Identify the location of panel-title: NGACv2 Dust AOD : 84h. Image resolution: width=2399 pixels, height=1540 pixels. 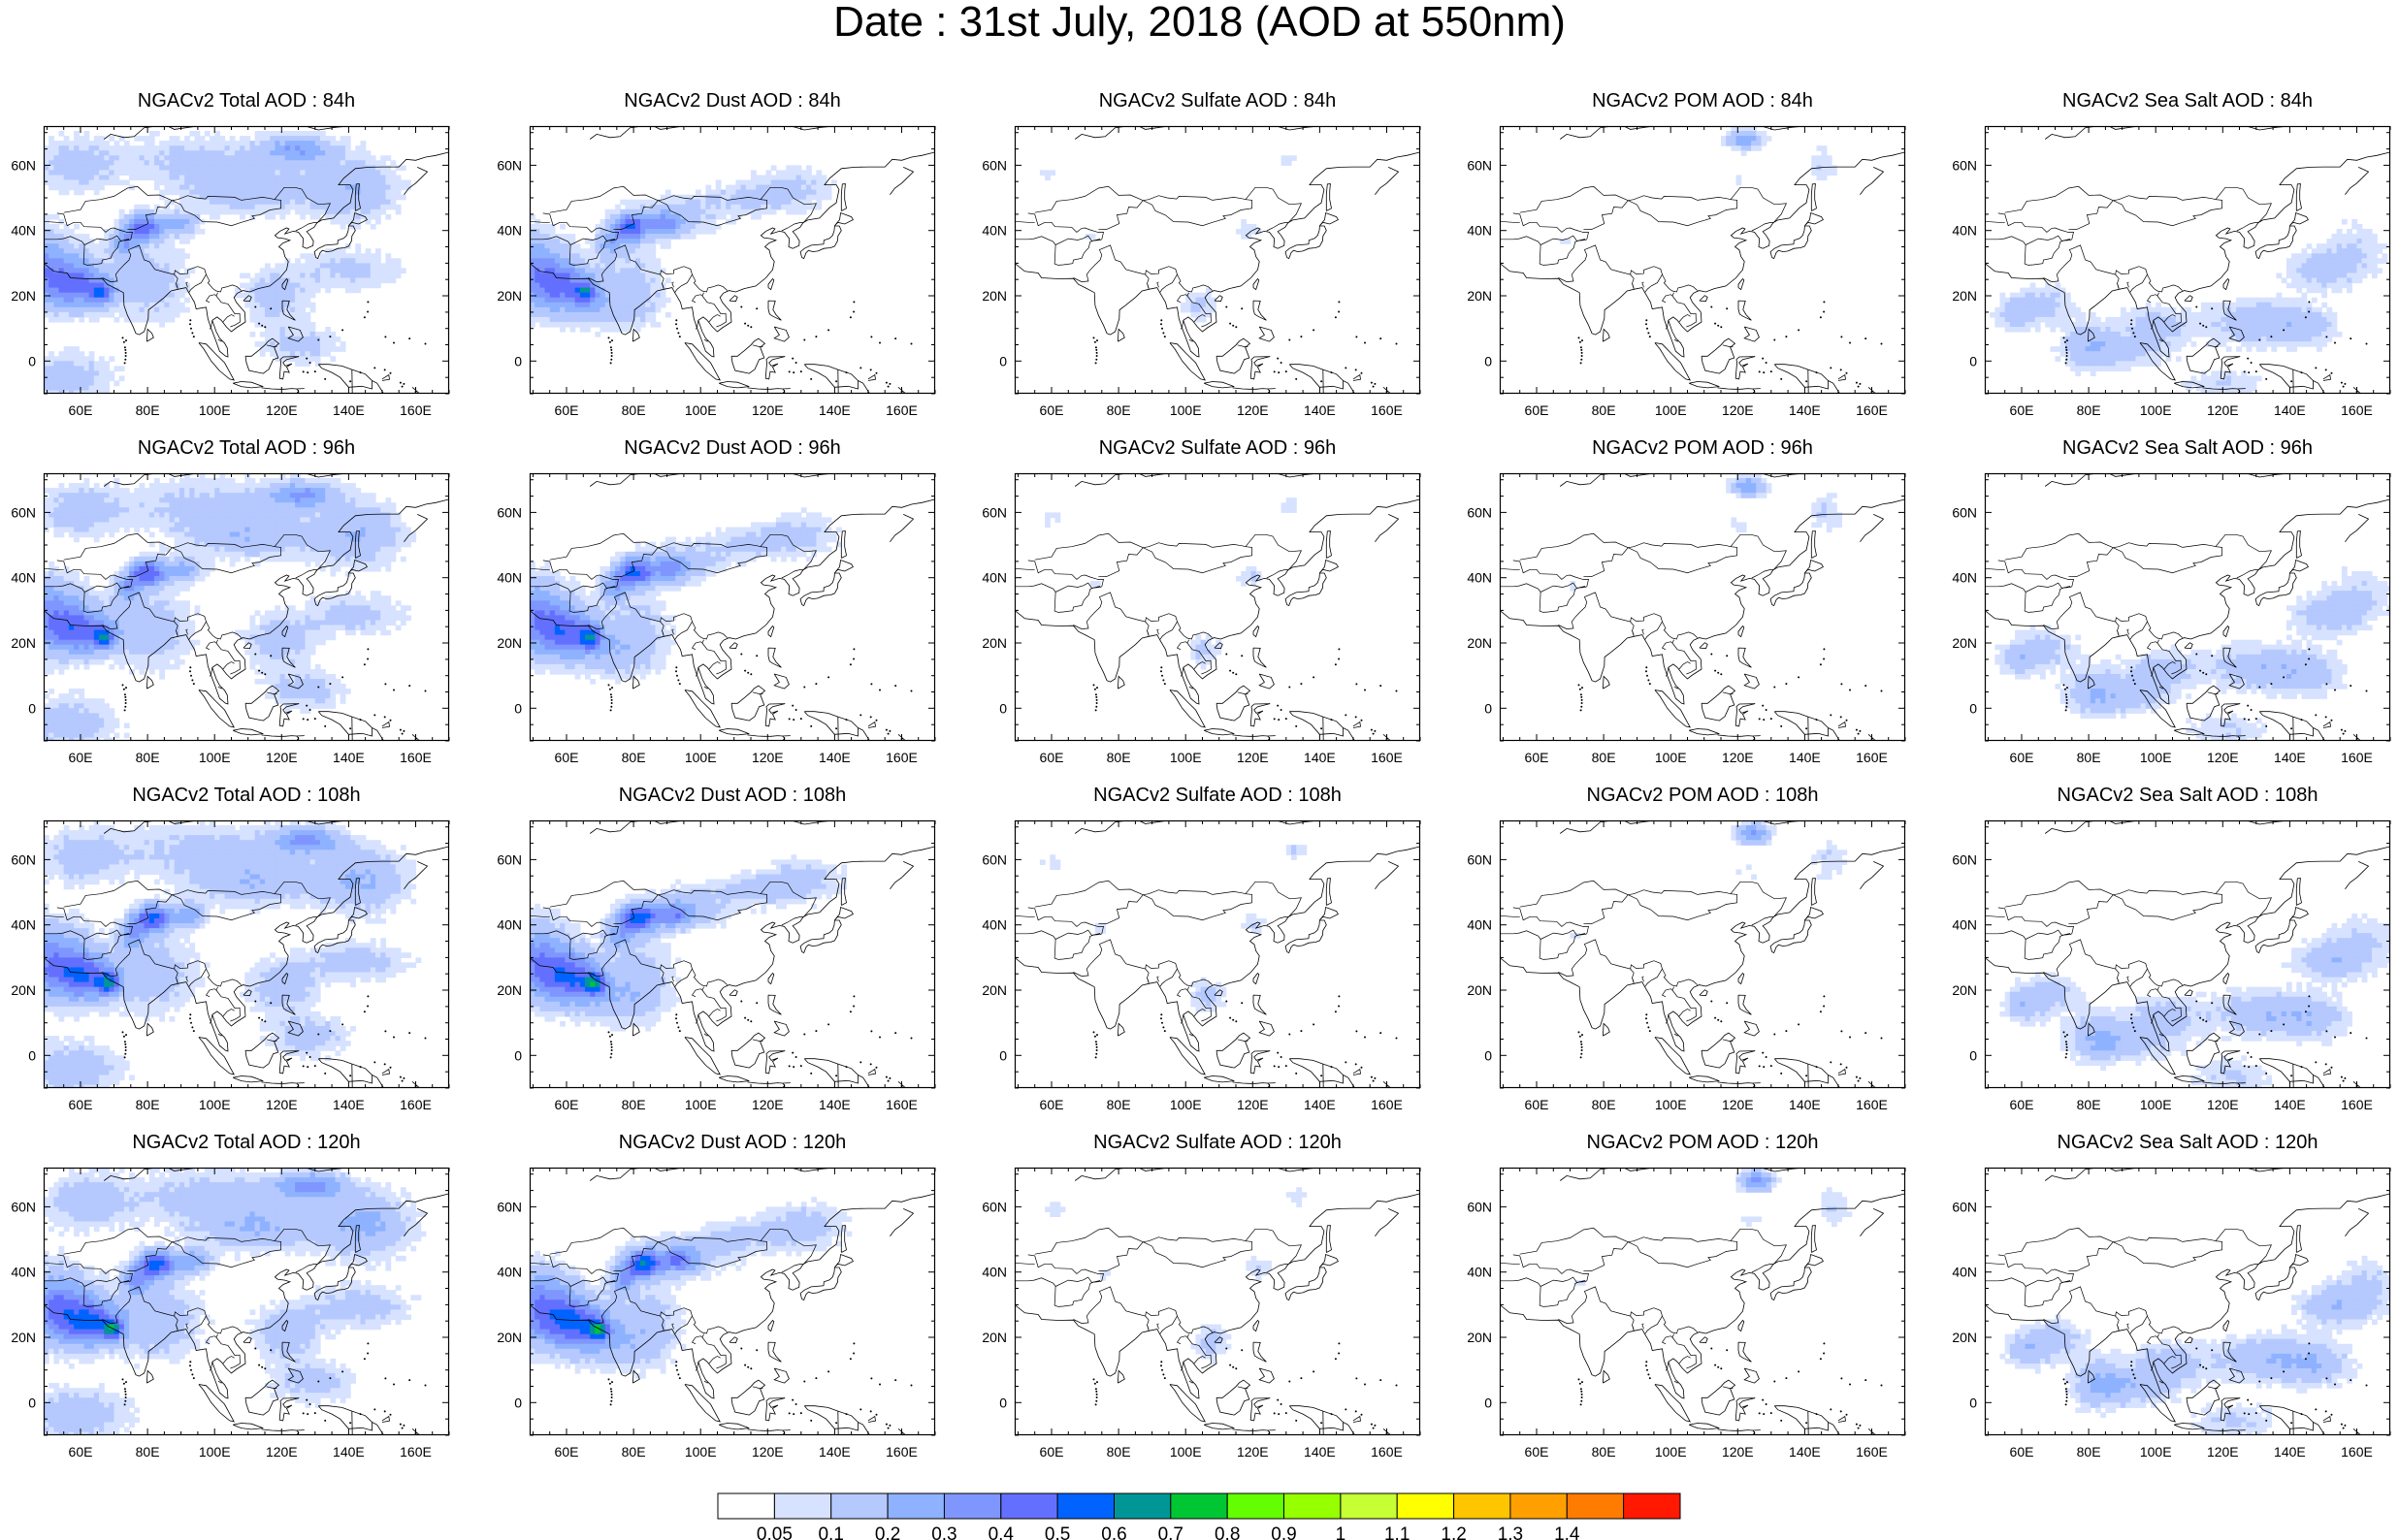
(733, 101).